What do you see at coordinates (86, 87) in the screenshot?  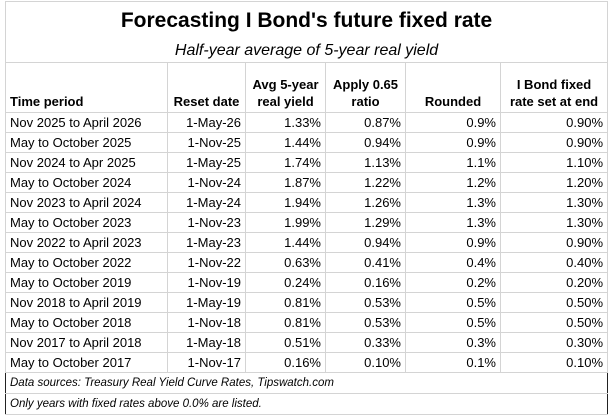 I see `column-header: Time period` at bounding box center [86, 87].